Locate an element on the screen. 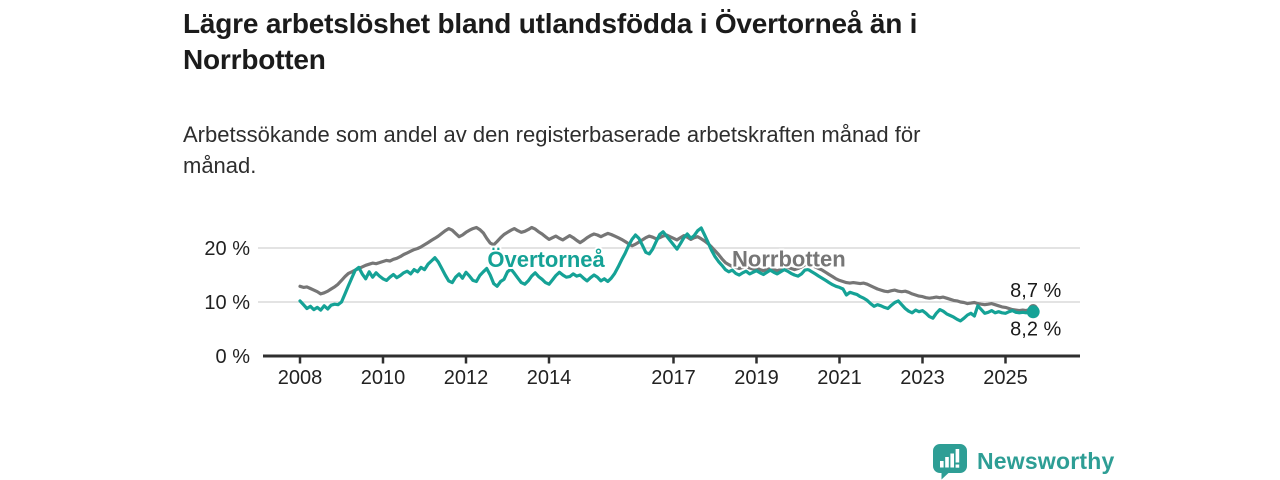  svg-text: 2012 is located at coordinates (466, 378).